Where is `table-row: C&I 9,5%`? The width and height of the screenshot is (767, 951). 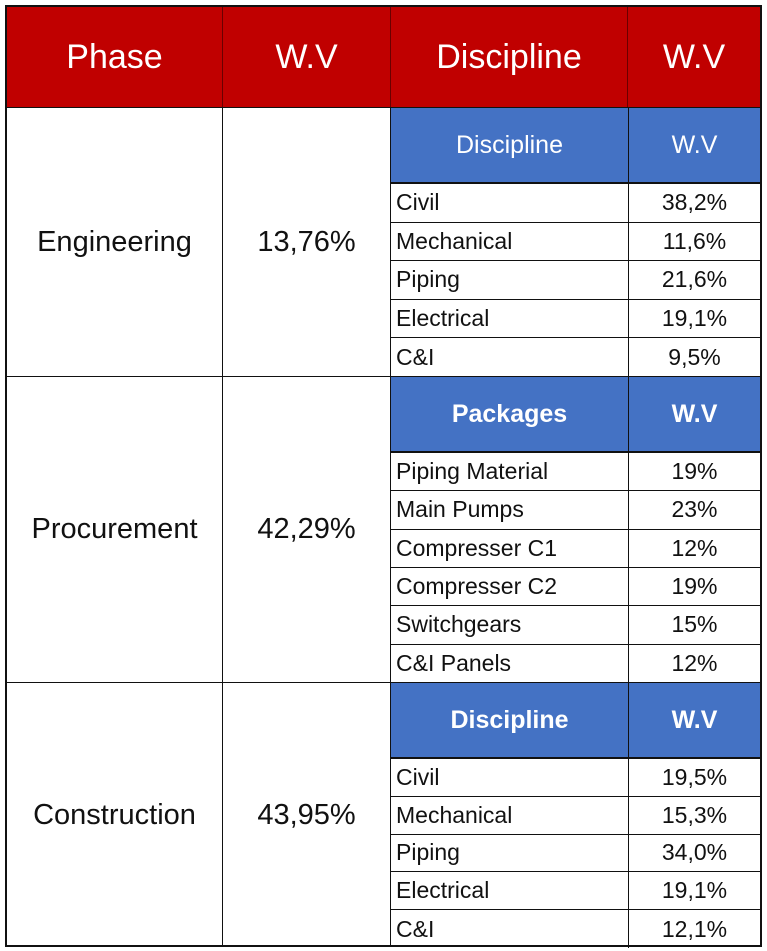
table-row: C&I 9,5% is located at coordinates (575, 357).